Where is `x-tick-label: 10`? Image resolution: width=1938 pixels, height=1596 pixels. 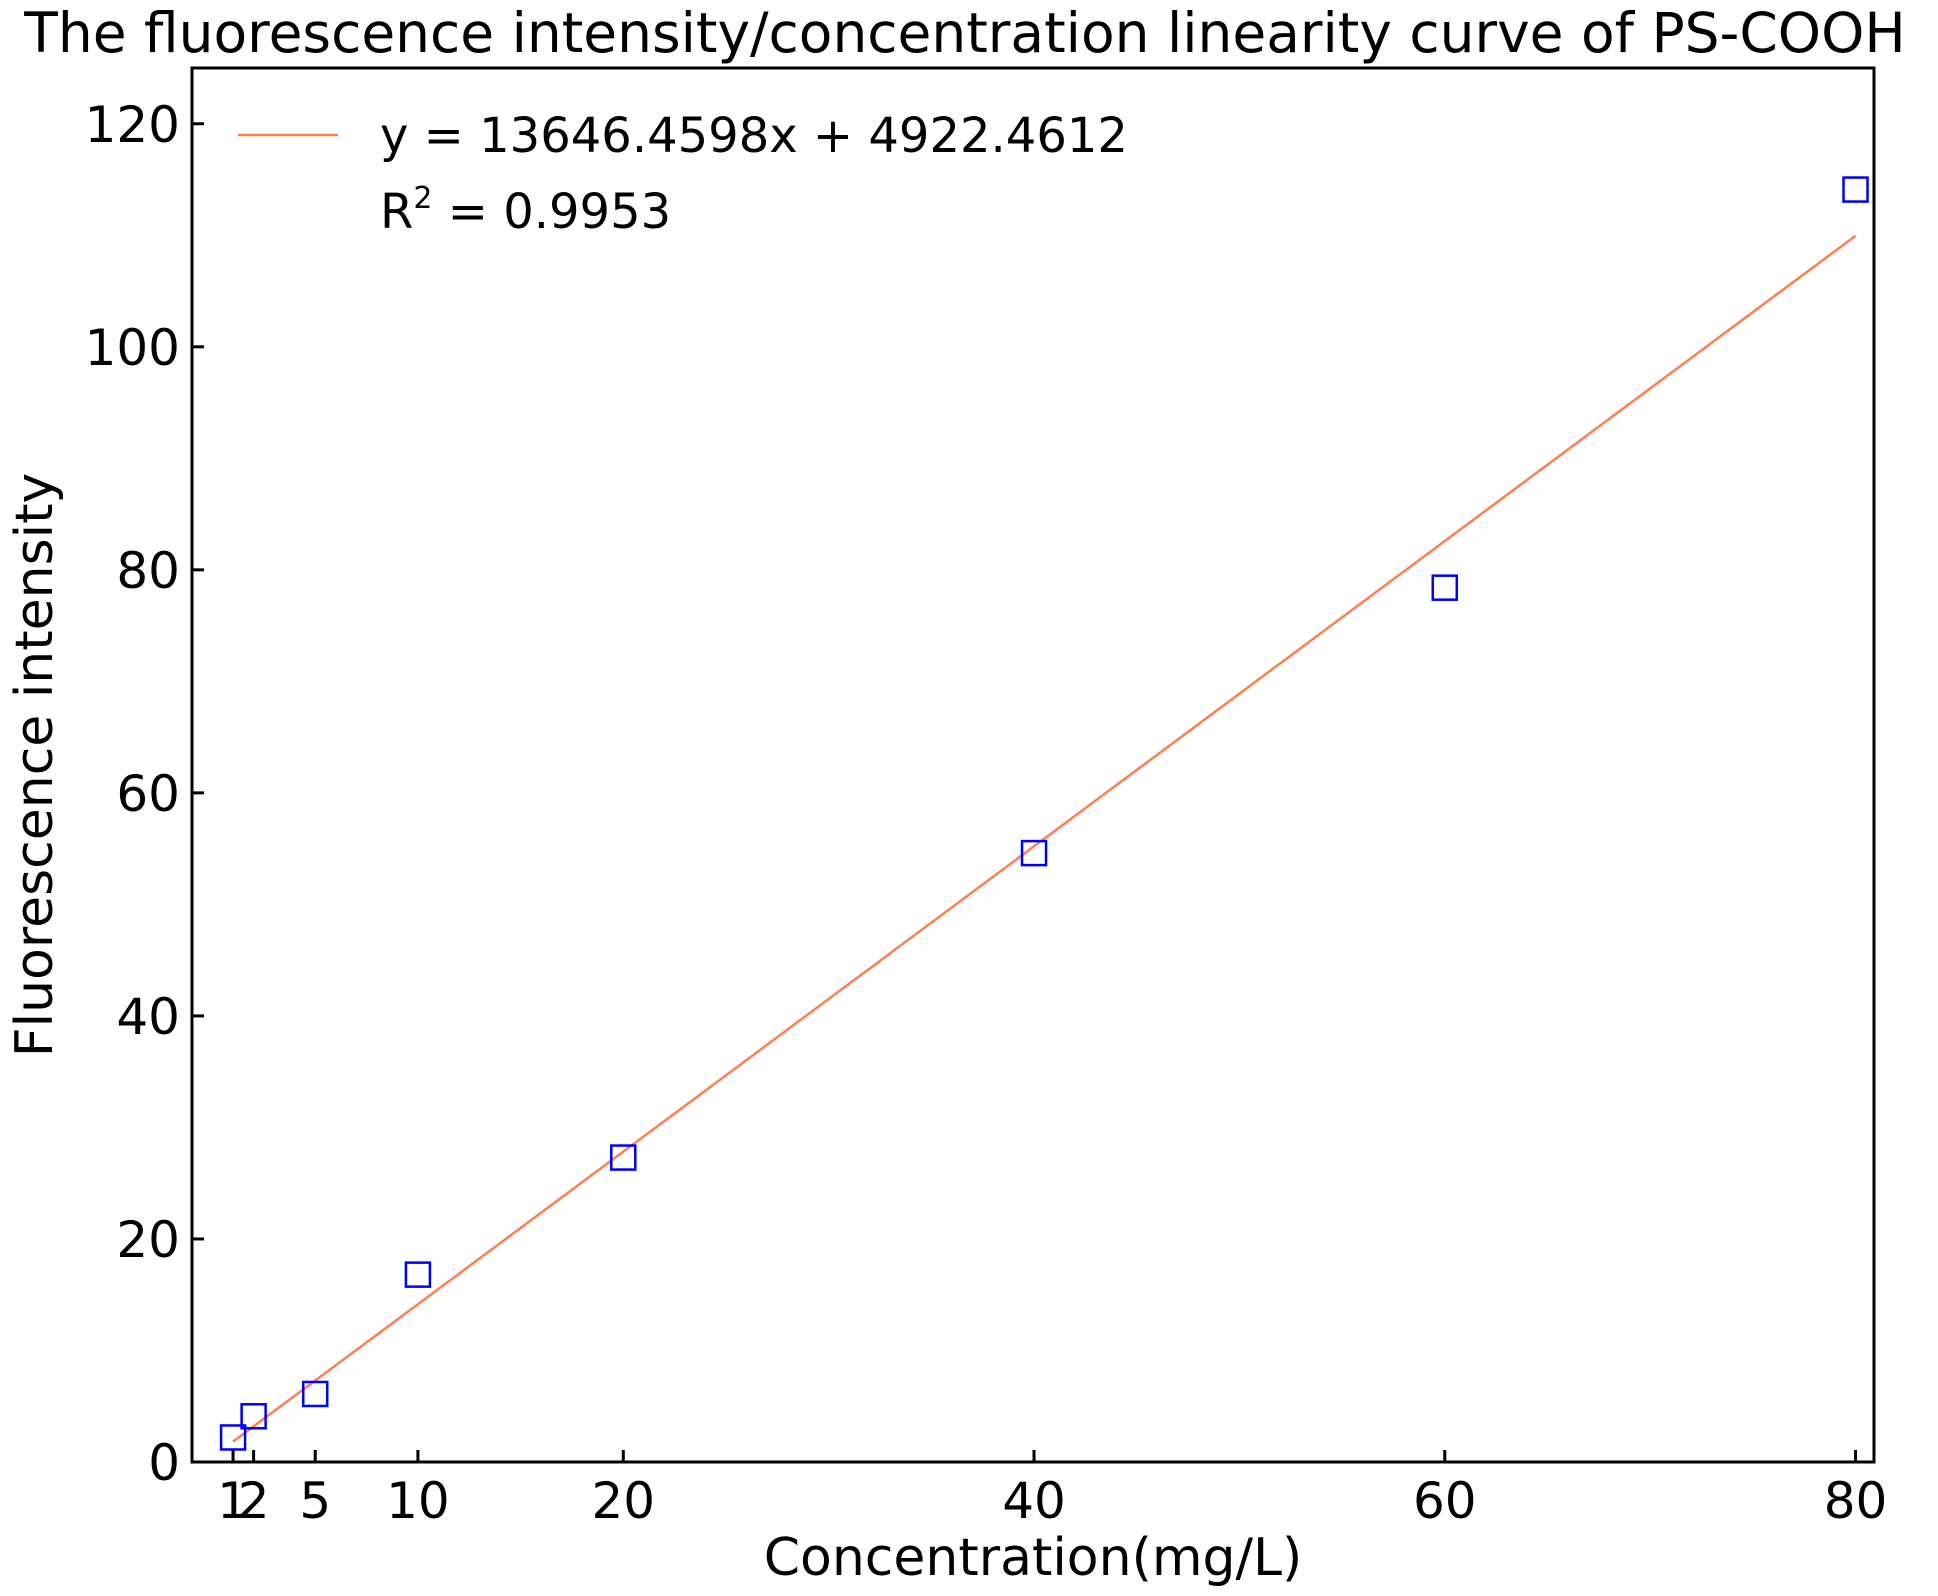 x-tick-label: 10 is located at coordinates (418, 1501).